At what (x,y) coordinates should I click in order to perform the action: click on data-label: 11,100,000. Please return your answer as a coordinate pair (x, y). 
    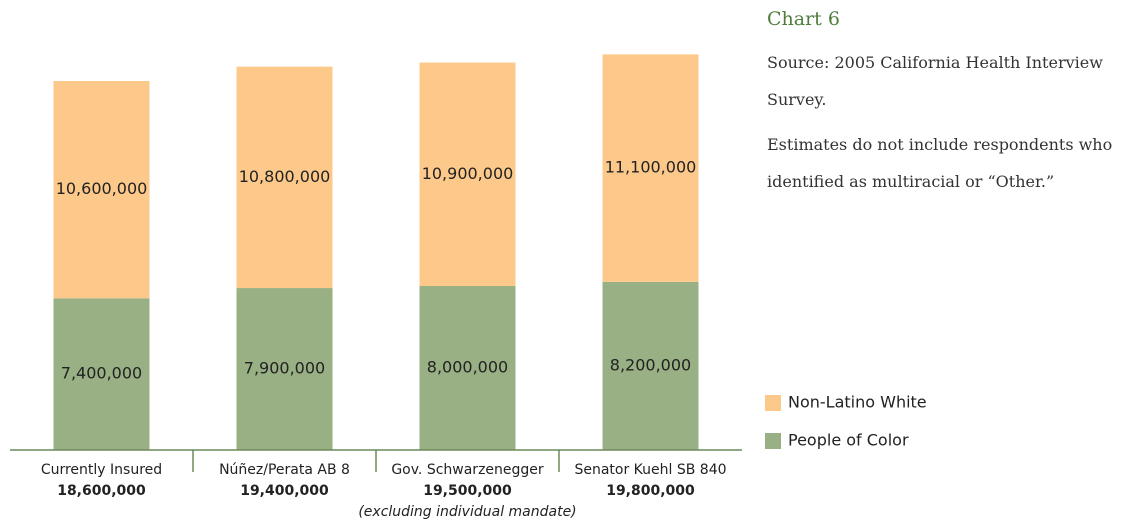
    Looking at the image, I should click on (651, 167).